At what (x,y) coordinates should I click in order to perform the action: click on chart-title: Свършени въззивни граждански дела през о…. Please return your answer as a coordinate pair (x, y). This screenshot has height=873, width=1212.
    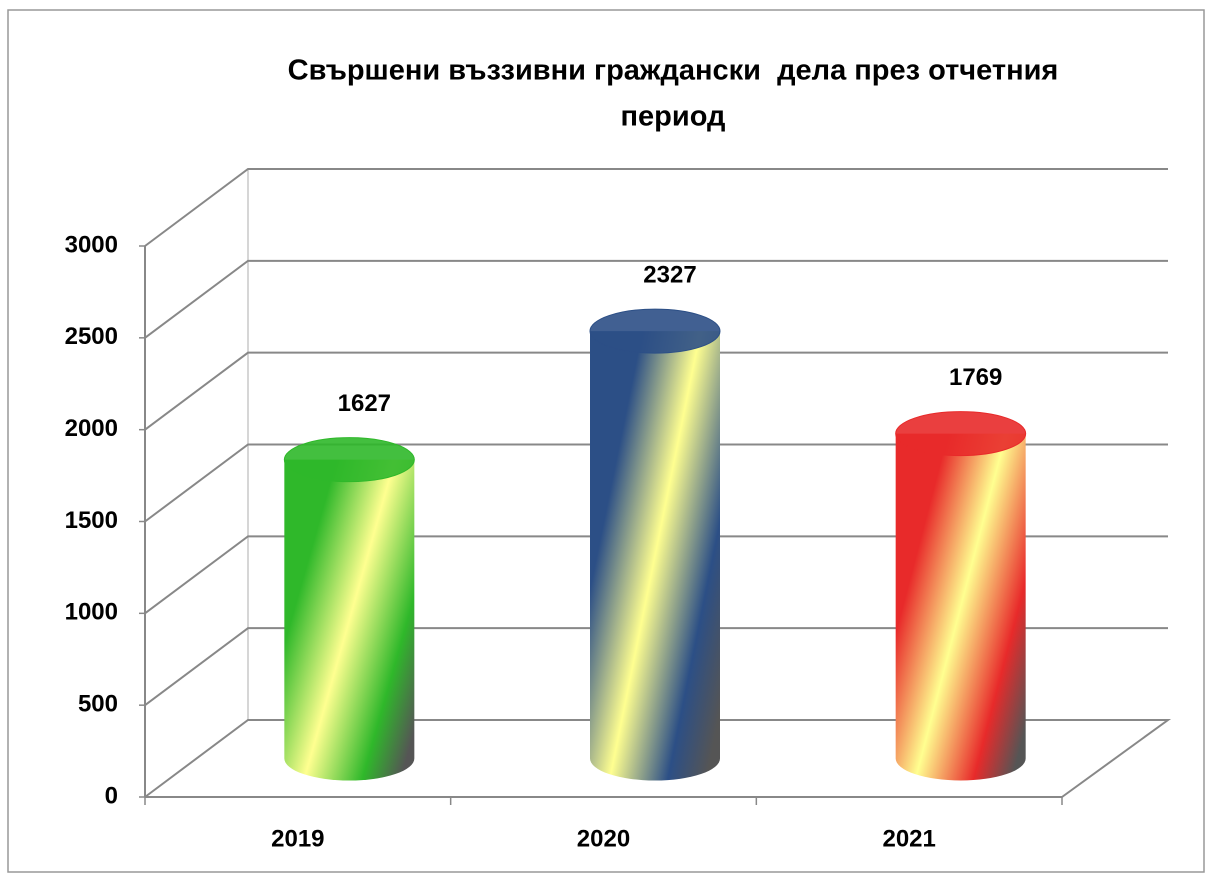
    Looking at the image, I should click on (673, 71).